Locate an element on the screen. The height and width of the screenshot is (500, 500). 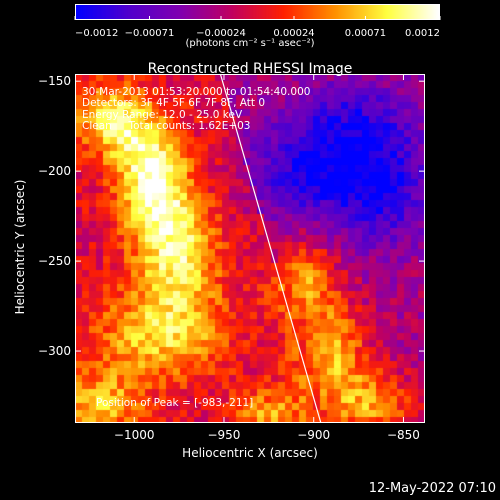
annotation-detectors: Detectors: 3F 4F 5F 6F 7F 8F, Att 0 is located at coordinates (174, 103).